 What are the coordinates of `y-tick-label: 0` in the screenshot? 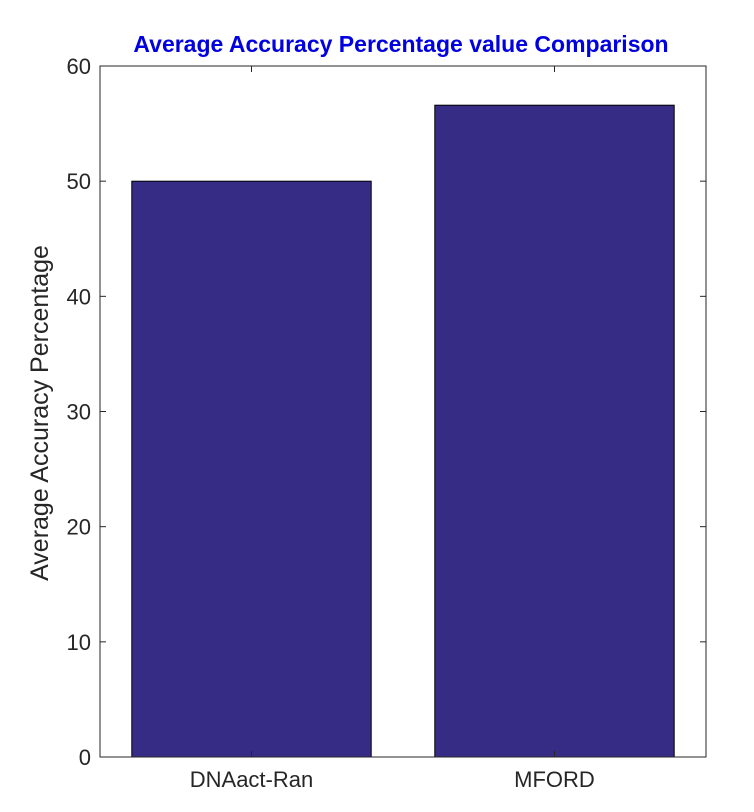 It's located at (85, 757).